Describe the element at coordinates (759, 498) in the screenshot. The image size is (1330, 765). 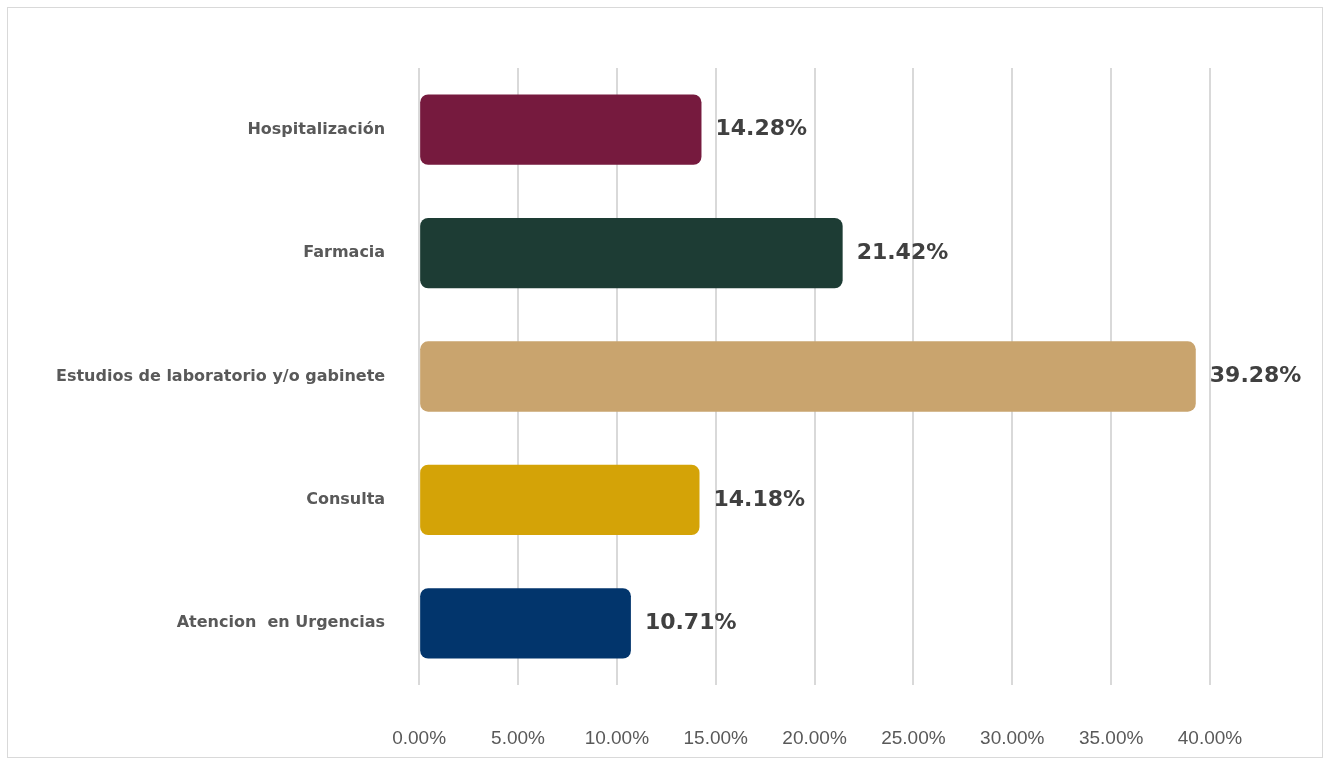
I see `data-label: 14.18%` at that location.